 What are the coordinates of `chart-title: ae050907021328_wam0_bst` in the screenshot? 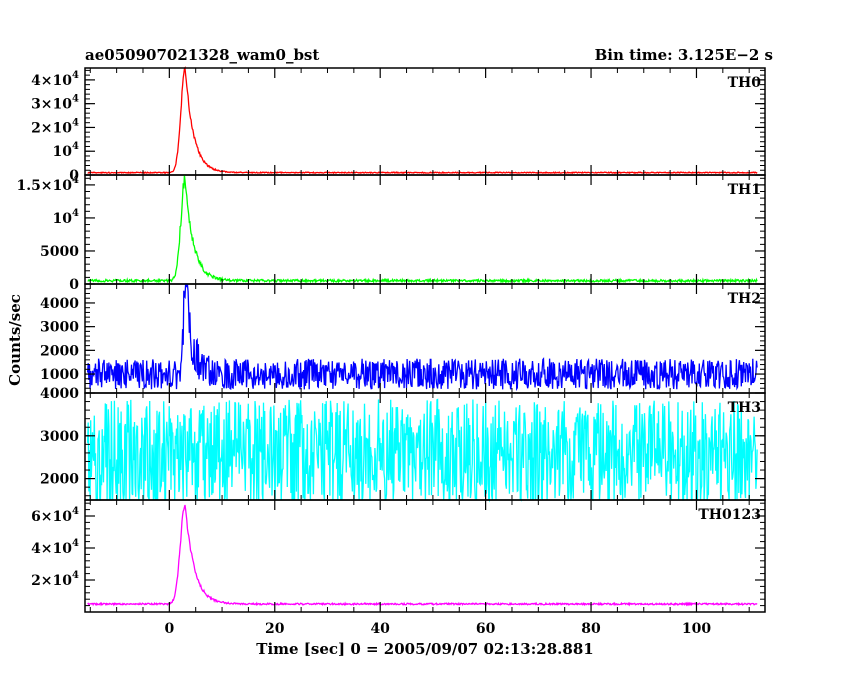 It's located at (202, 55).